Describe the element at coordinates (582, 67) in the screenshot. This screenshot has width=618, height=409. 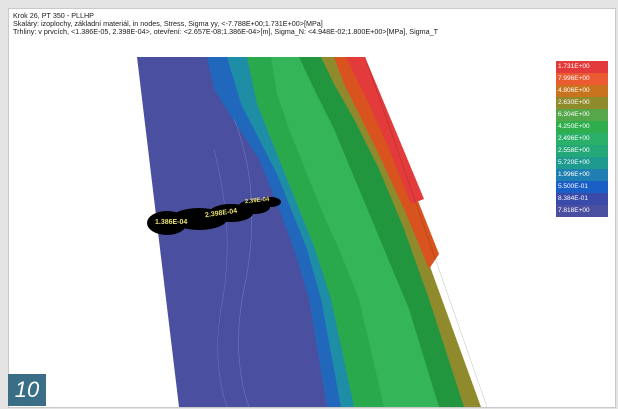
I see `legend-entry: 1.731E+00` at that location.